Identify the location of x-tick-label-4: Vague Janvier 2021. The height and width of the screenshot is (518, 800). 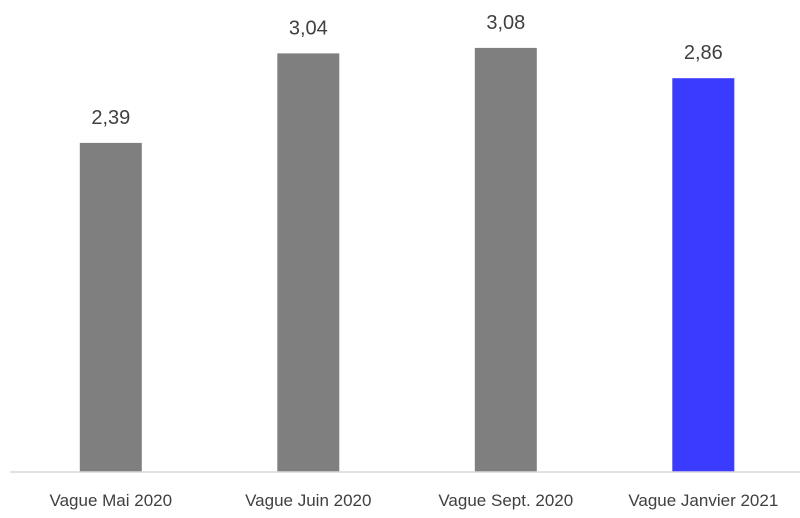
(703, 500).